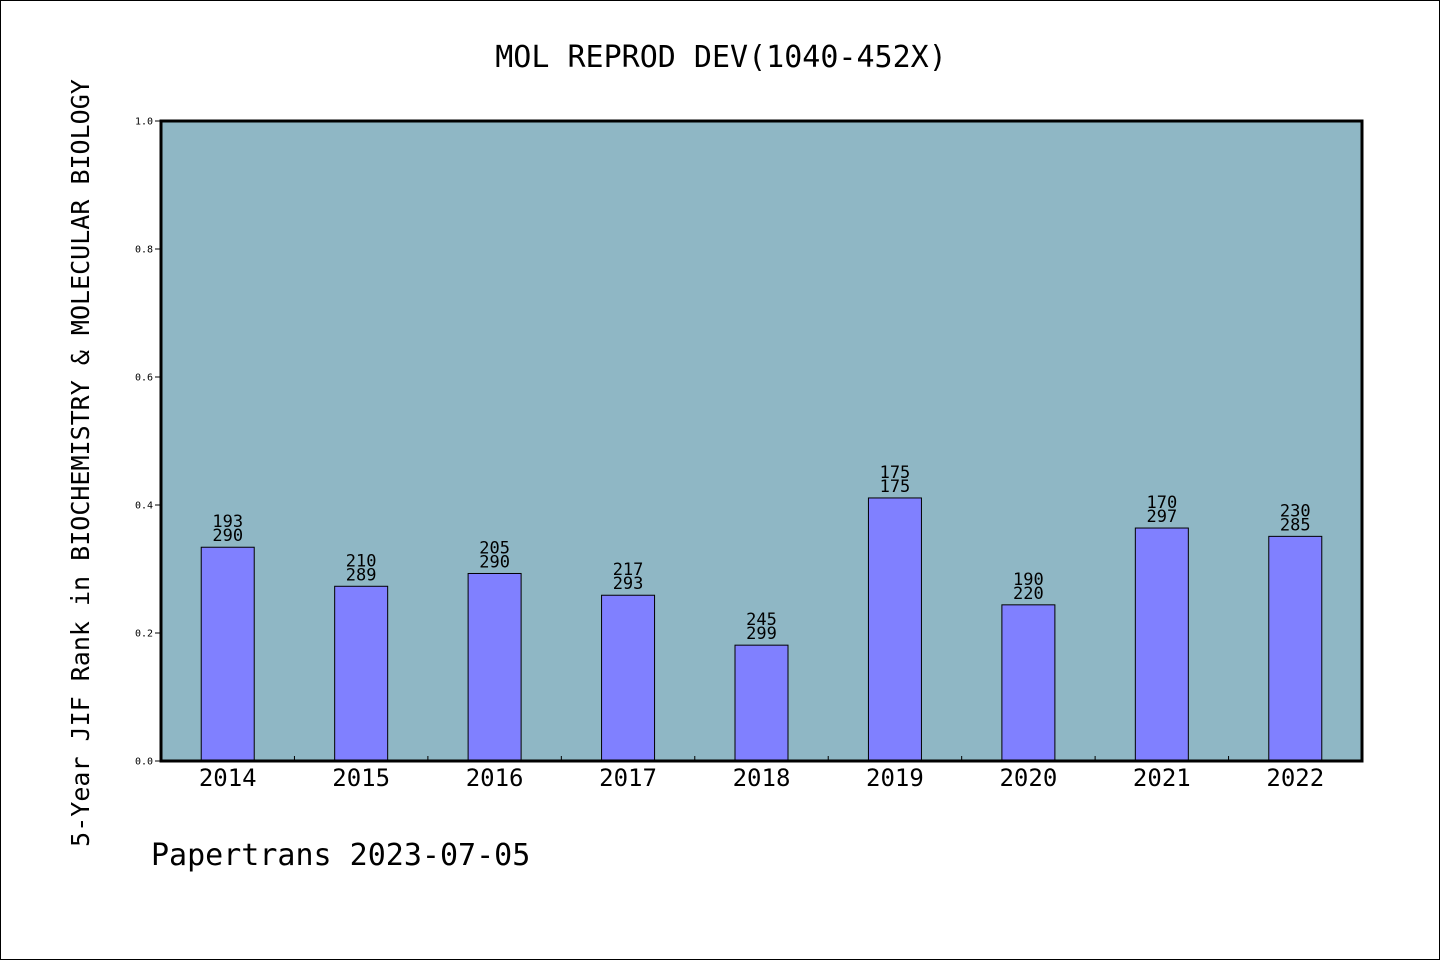  I want to click on bar-label-top: 217, so click(628, 570).